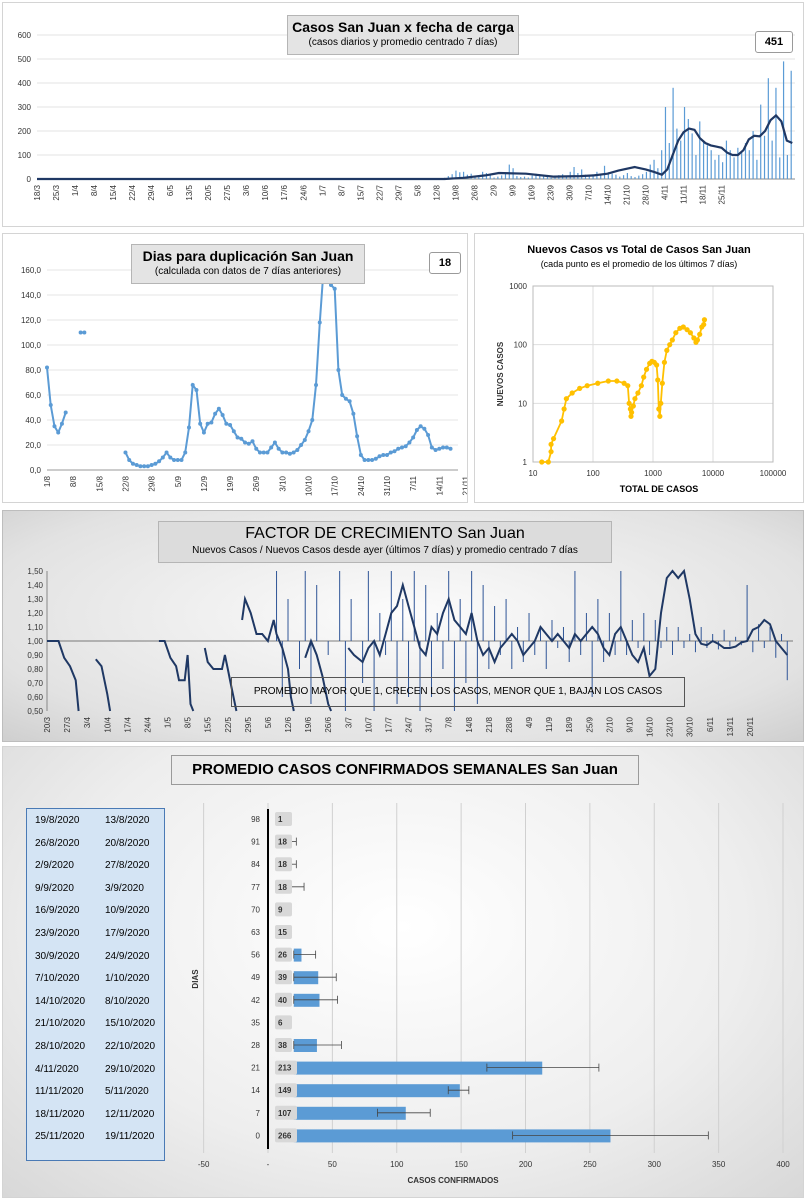 The width and height of the screenshot is (807, 1200). What do you see at coordinates (107, 724) in the screenshot?
I see `x-tick-label: 10/4` at bounding box center [107, 724].